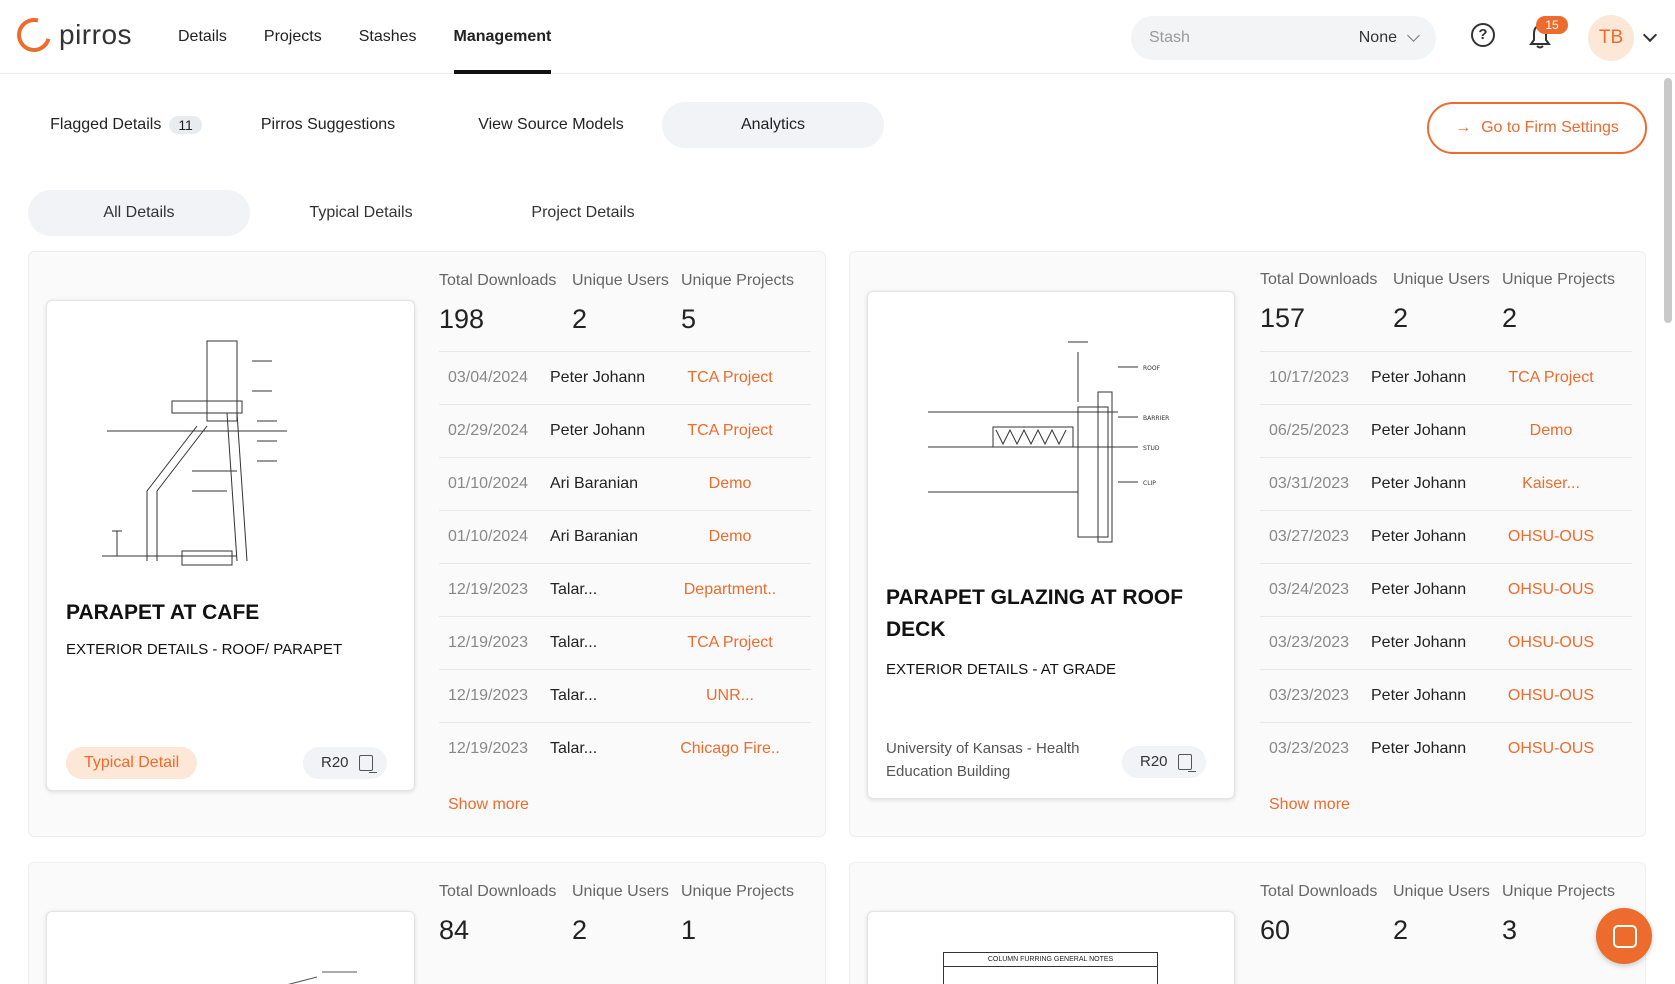  Describe the element at coordinates (1463, 127) in the screenshot. I see `arrow-right-icon: →` at that location.